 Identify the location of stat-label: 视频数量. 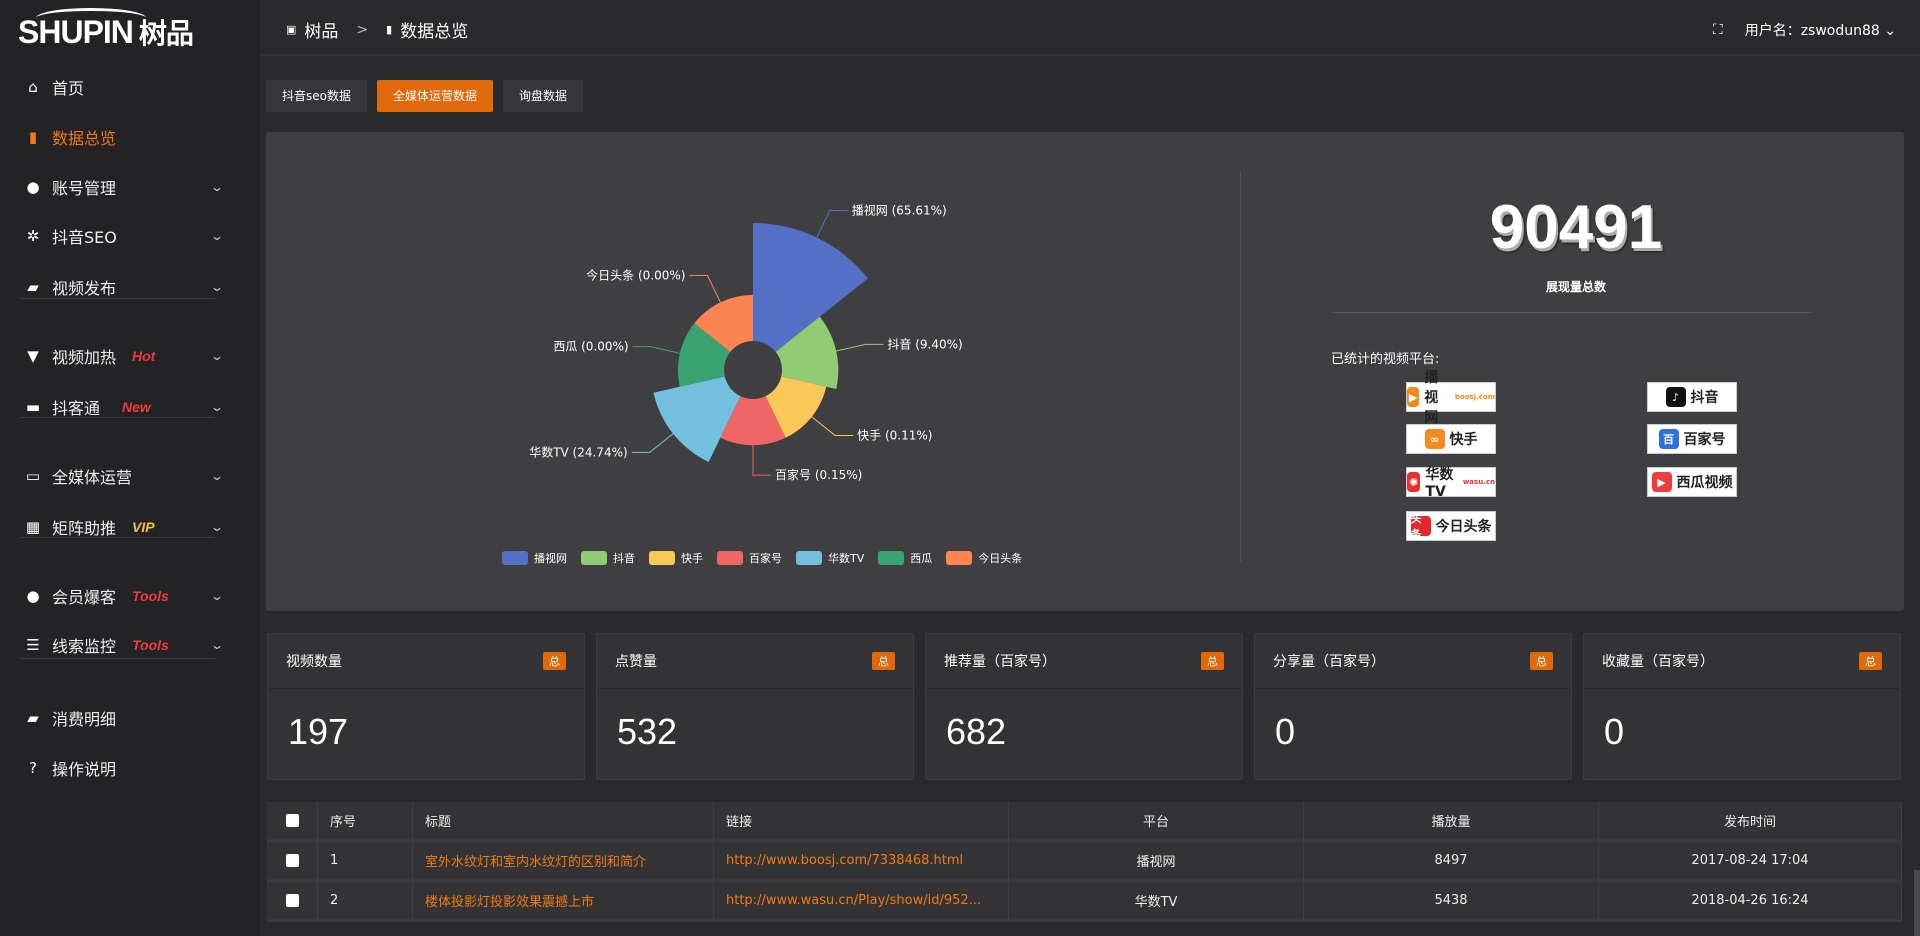
(314, 662).